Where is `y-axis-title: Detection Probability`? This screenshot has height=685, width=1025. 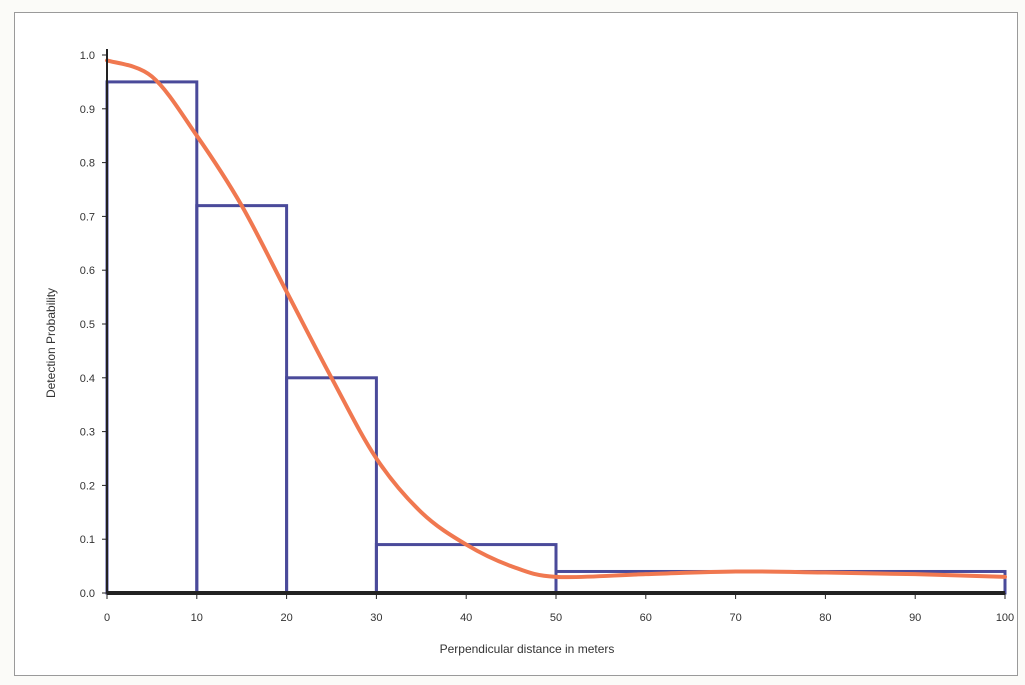 y-axis-title: Detection Probability is located at coordinates (51, 343).